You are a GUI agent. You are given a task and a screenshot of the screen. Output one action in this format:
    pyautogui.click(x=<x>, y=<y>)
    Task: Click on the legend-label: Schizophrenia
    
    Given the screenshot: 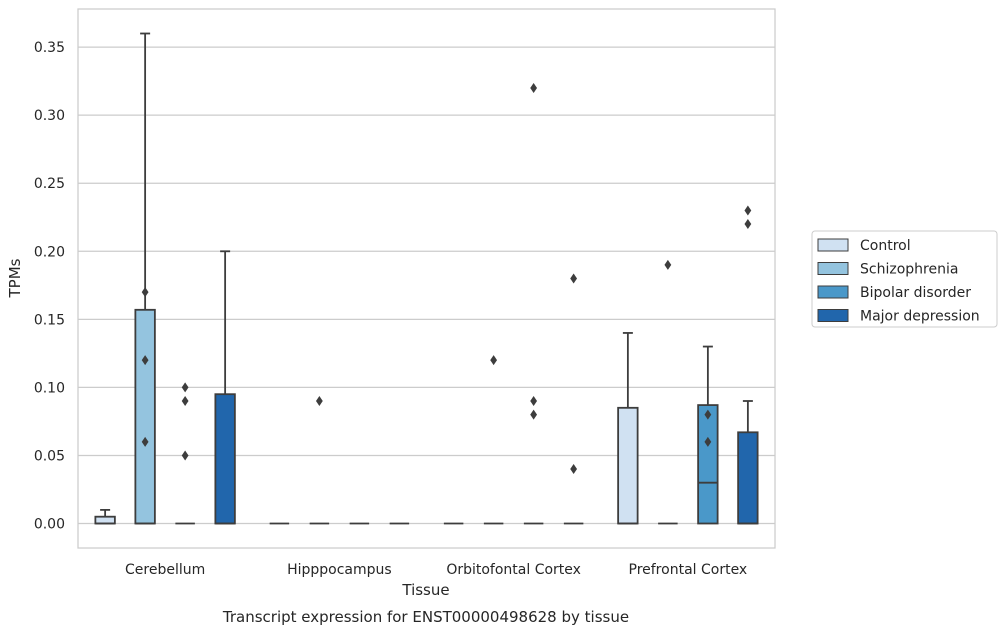 What is the action you would take?
    pyautogui.click(x=909, y=270)
    